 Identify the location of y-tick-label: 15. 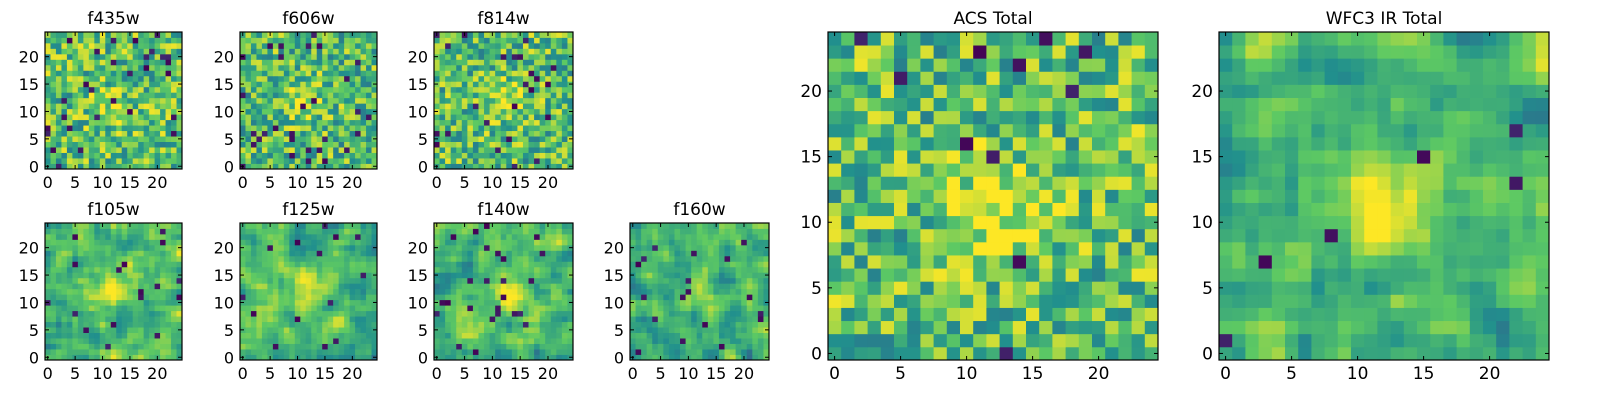
(614, 275).